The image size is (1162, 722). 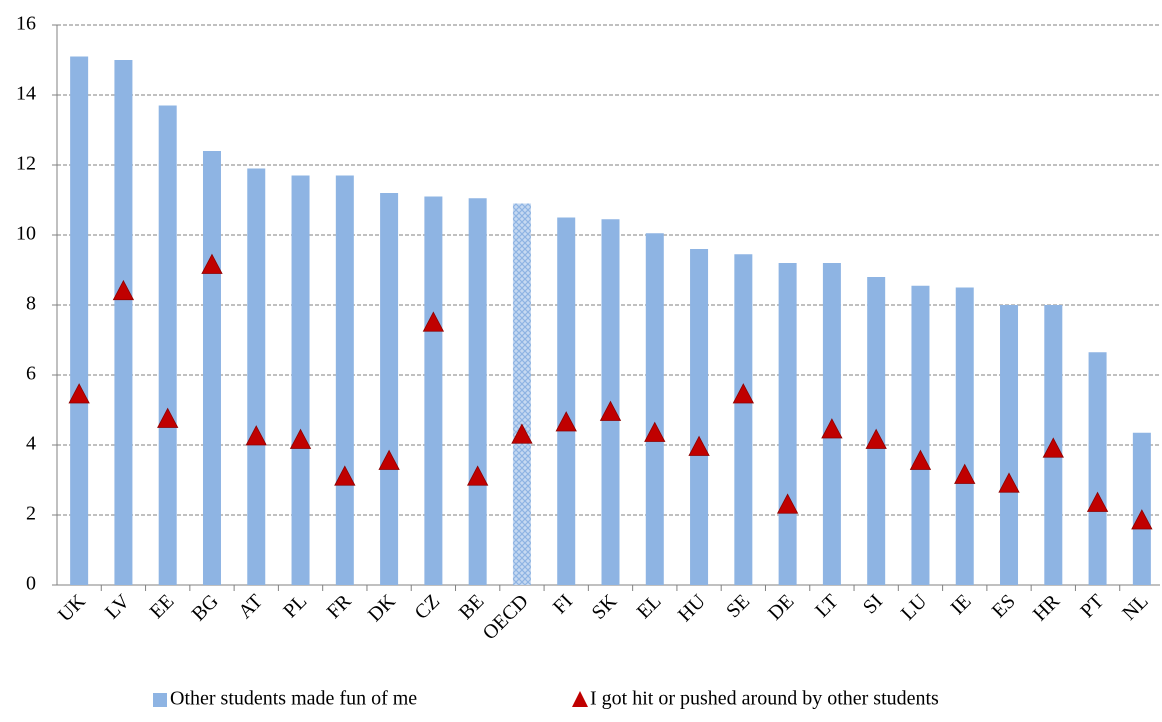 I want to click on x-tick-label: PL, so click(x=295, y=606).